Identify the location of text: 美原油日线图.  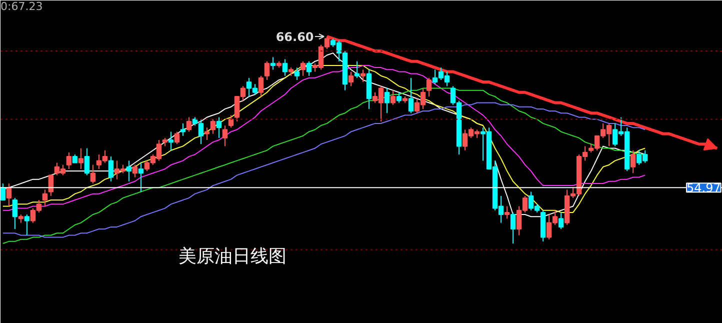
(232, 256).